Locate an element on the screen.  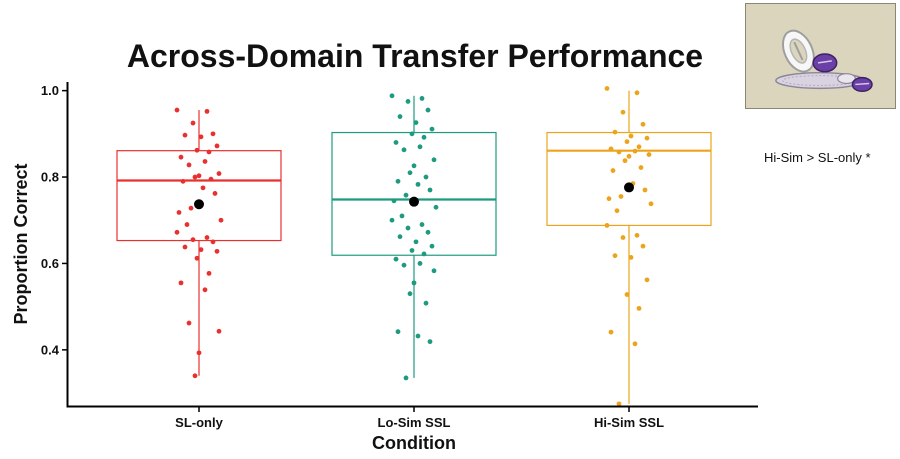
stimulus-thumbnail-image is located at coordinates (820, 56).